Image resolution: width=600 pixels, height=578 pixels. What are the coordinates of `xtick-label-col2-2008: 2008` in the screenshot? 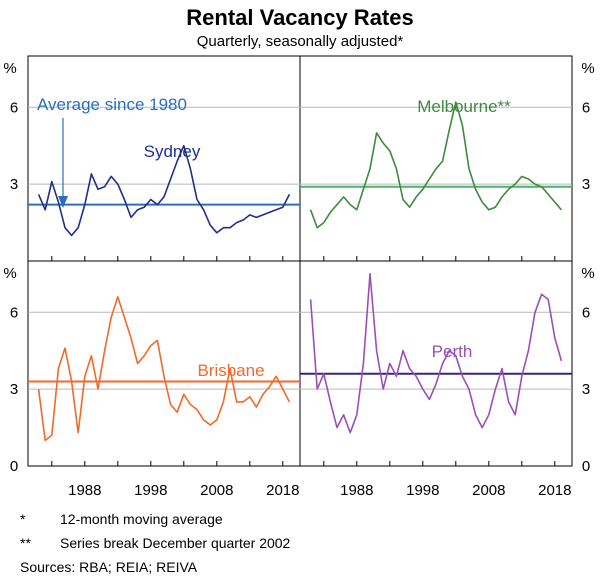 It's located at (488, 490).